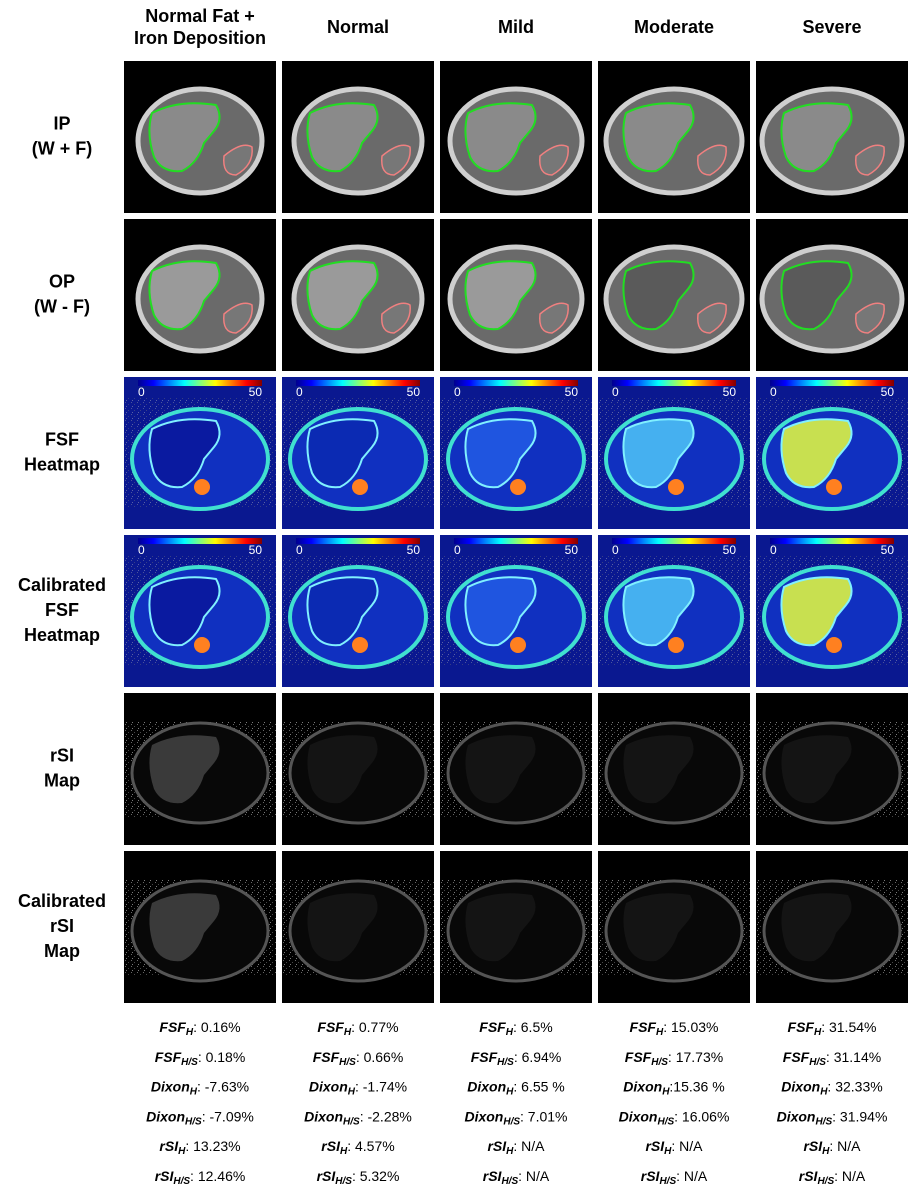  I want to click on metric: DixonH/S: -7.09%, so click(200, 1117).